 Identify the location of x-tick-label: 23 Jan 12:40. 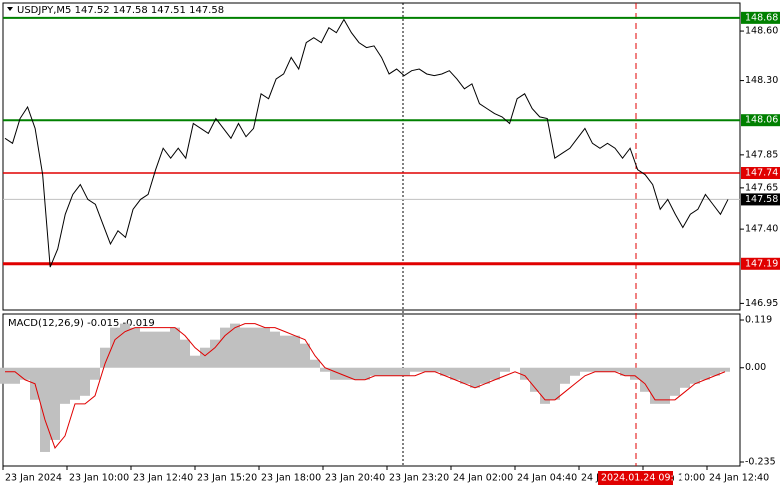
(163, 478).